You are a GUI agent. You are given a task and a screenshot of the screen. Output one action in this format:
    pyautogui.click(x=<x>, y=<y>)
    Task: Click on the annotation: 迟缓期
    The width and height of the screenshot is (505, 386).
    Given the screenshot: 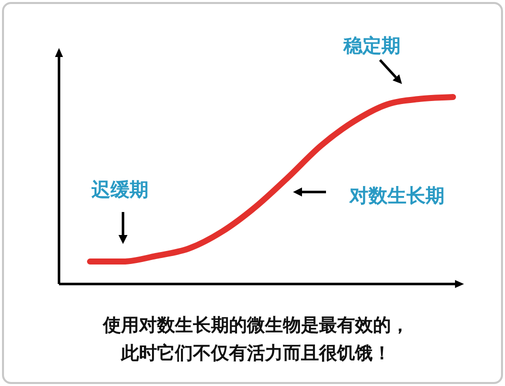 What is the action you would take?
    pyautogui.click(x=119, y=190)
    